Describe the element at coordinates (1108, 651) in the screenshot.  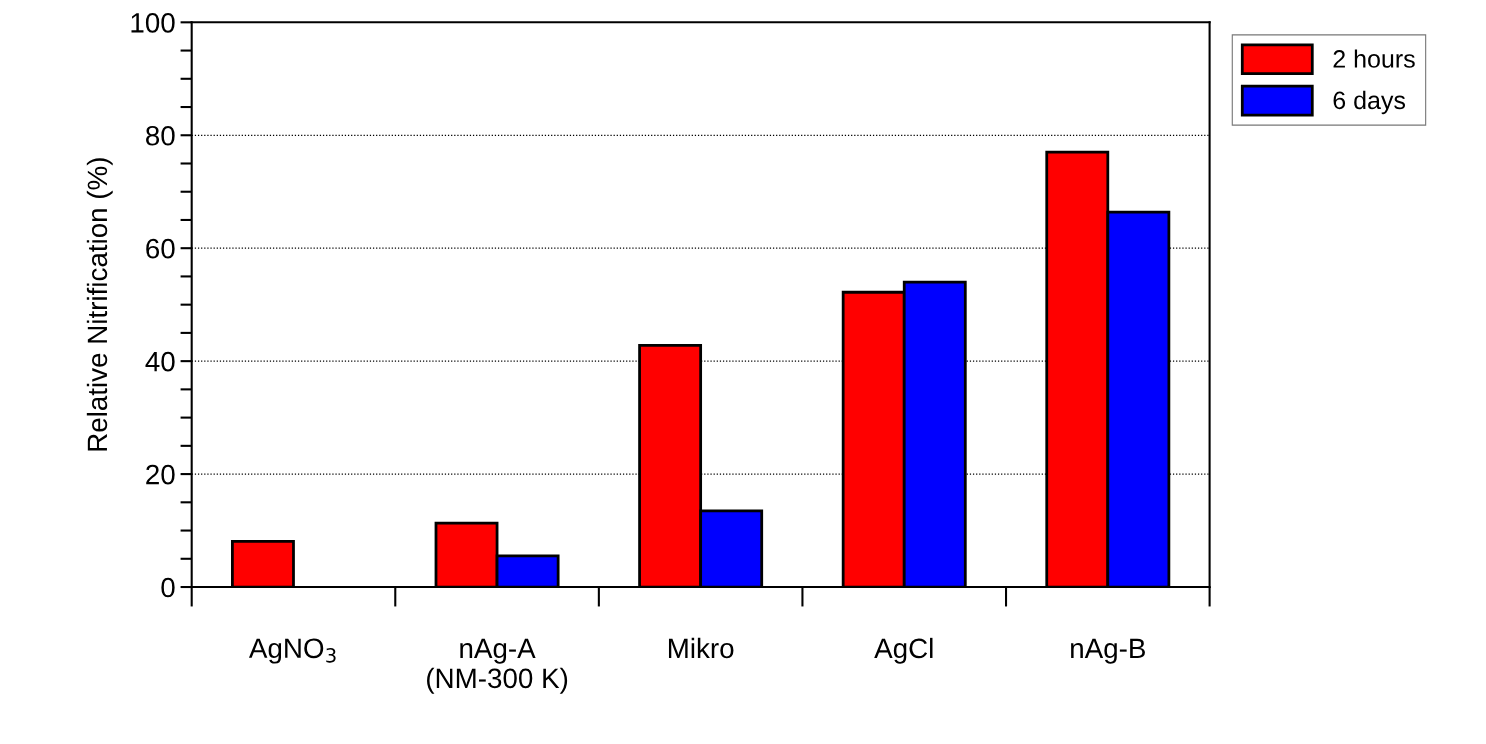
I see `x-tick-label: nAg-B` at that location.